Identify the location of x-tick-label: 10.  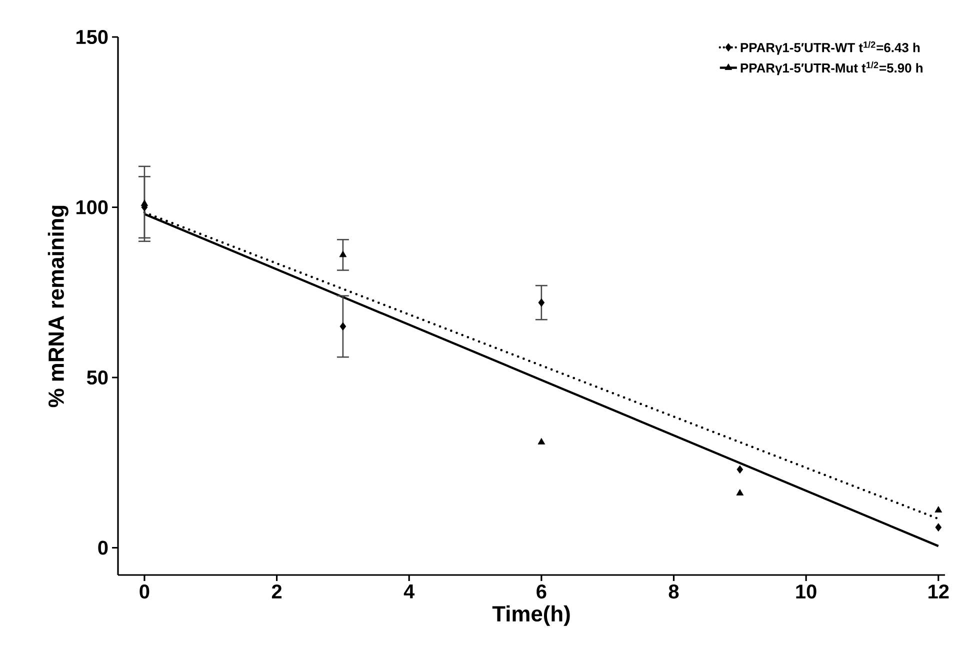
(806, 591).